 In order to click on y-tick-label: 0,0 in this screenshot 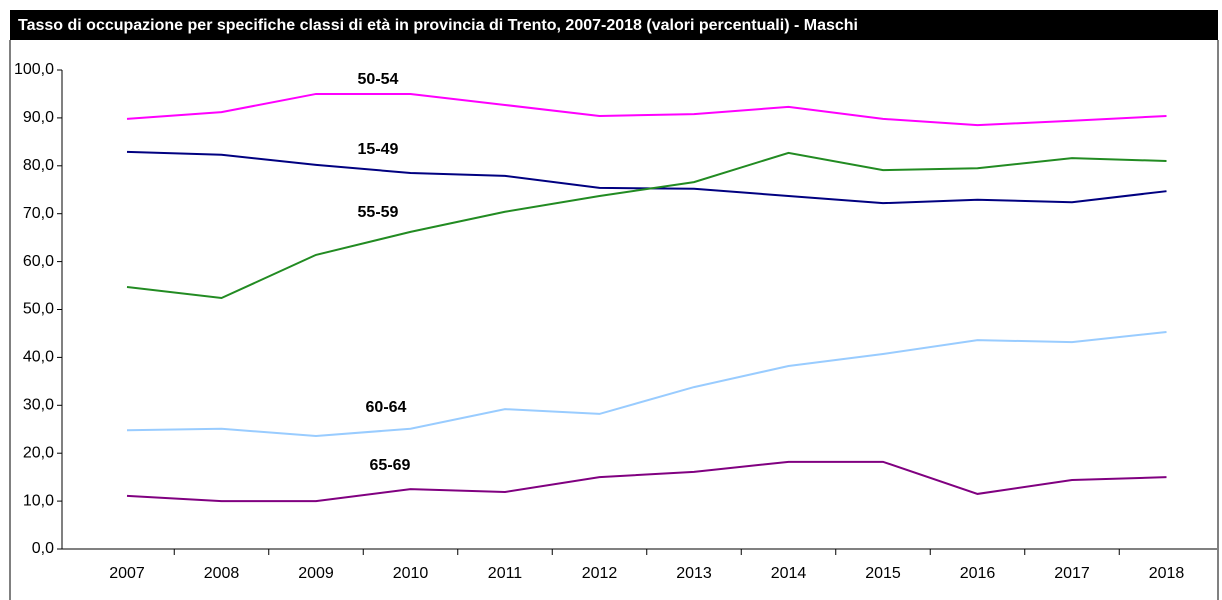, I will do `click(43, 548)`.